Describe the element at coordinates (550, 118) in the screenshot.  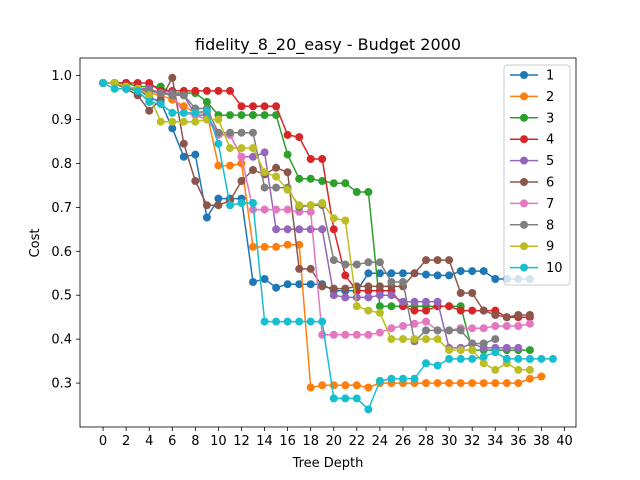
I see `legend-label: 3` at that location.